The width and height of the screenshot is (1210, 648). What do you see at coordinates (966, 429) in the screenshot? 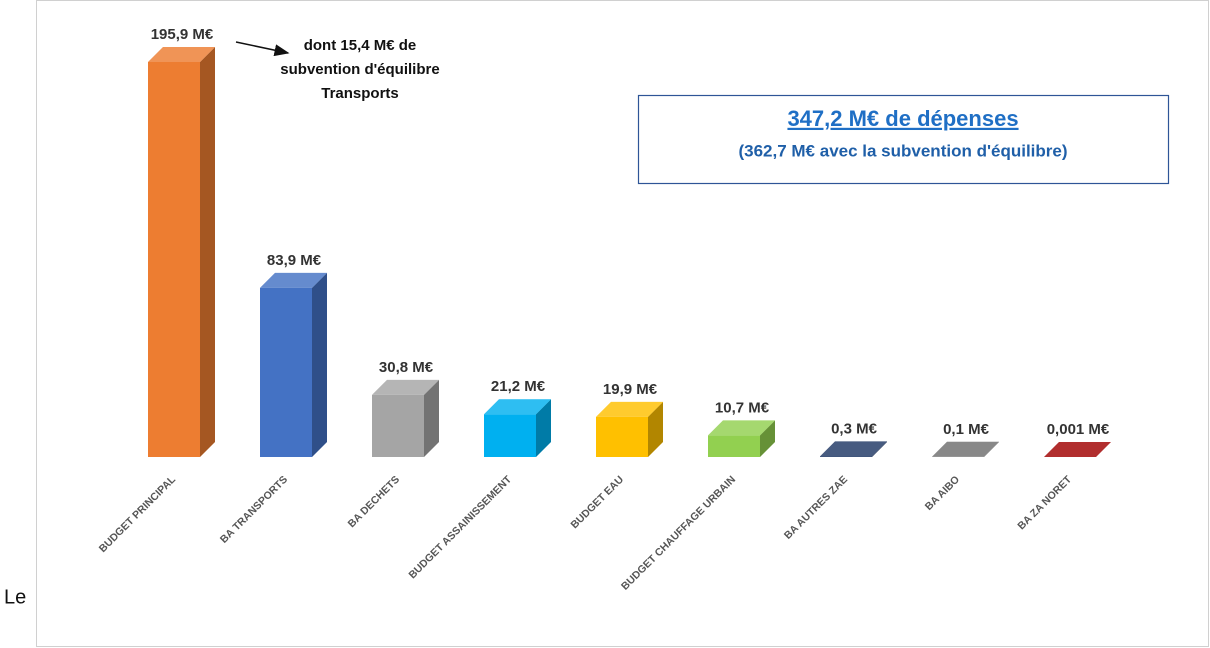
I see `value-label: 0,1 M€` at bounding box center [966, 429].